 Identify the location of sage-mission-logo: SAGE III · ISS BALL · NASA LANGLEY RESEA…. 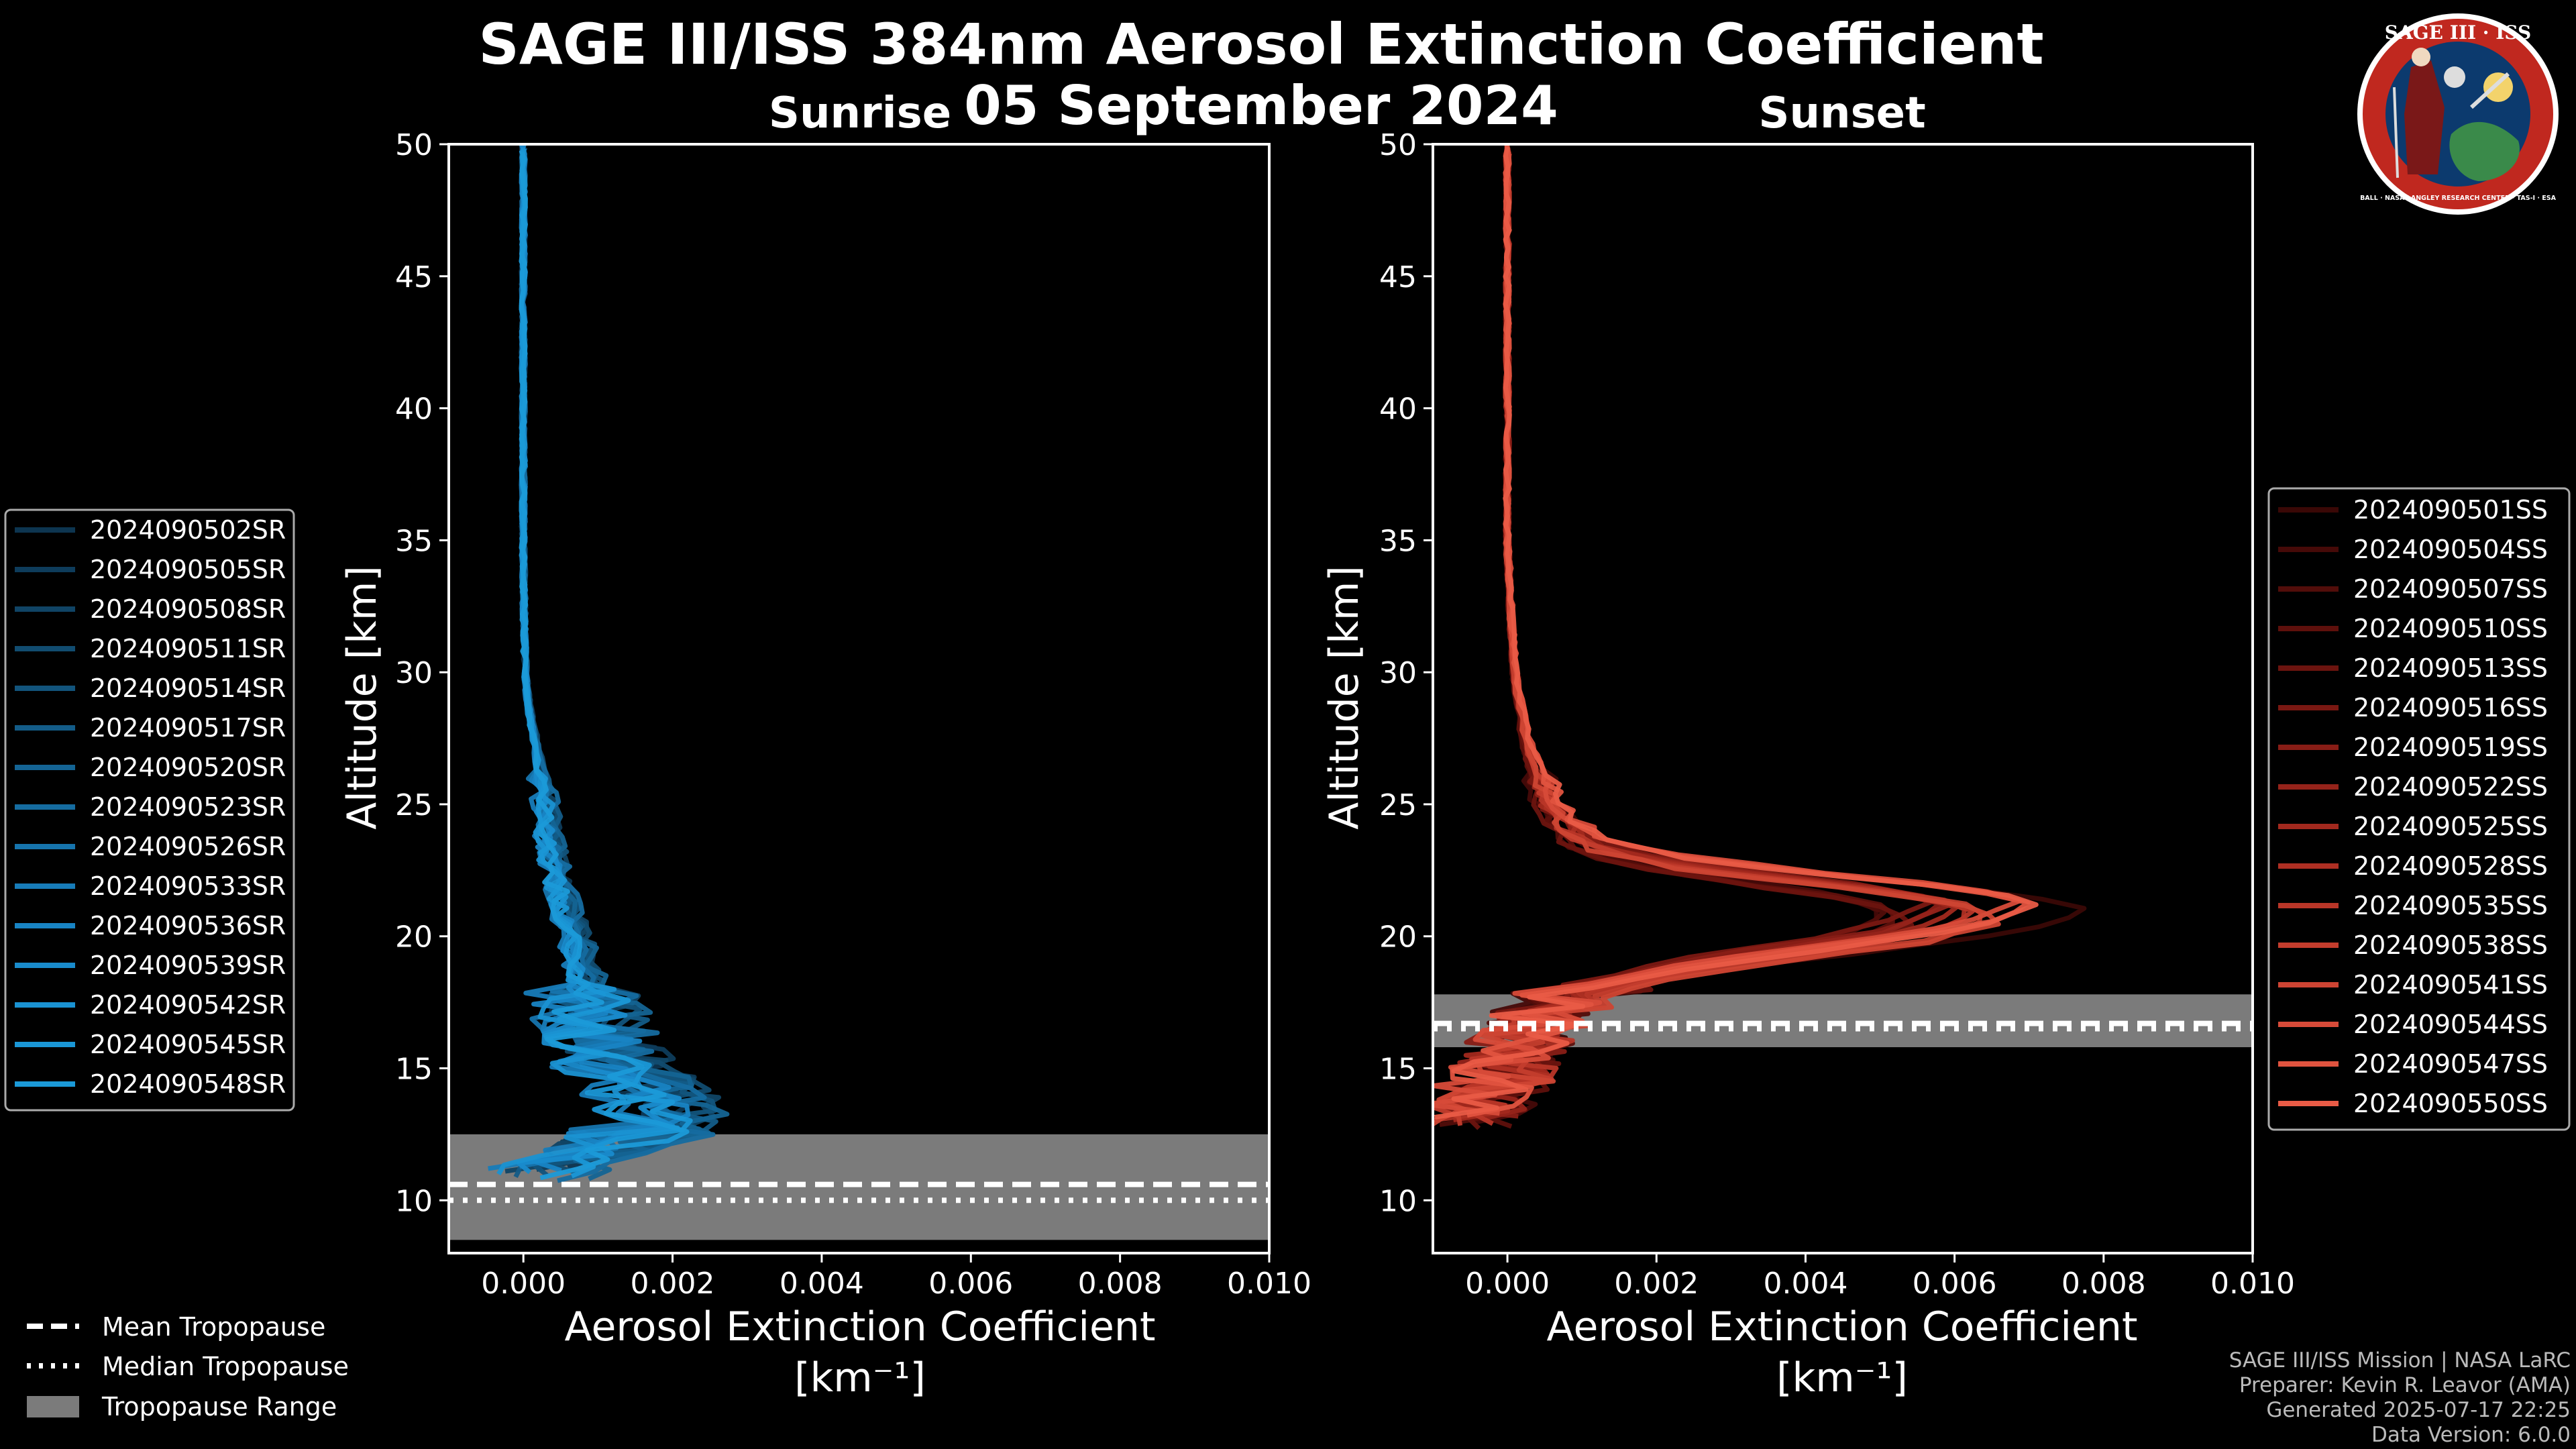
(2458, 114).